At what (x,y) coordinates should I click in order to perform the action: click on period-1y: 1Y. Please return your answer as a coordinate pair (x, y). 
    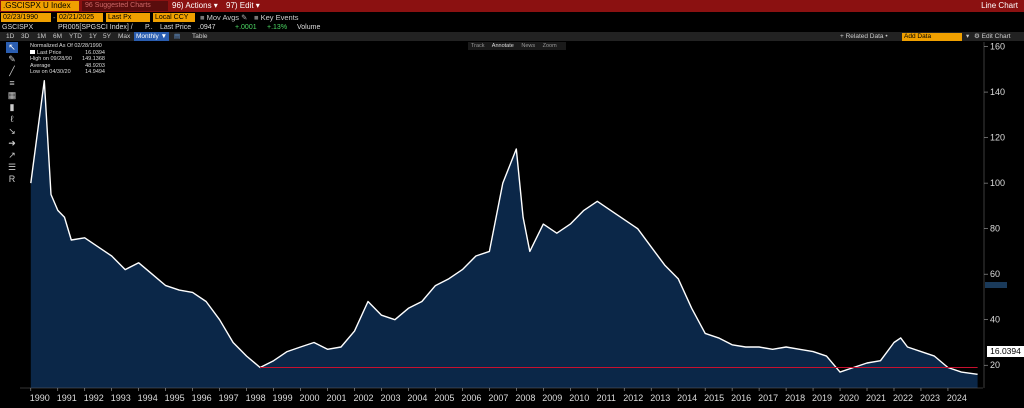
    Looking at the image, I should click on (93, 36).